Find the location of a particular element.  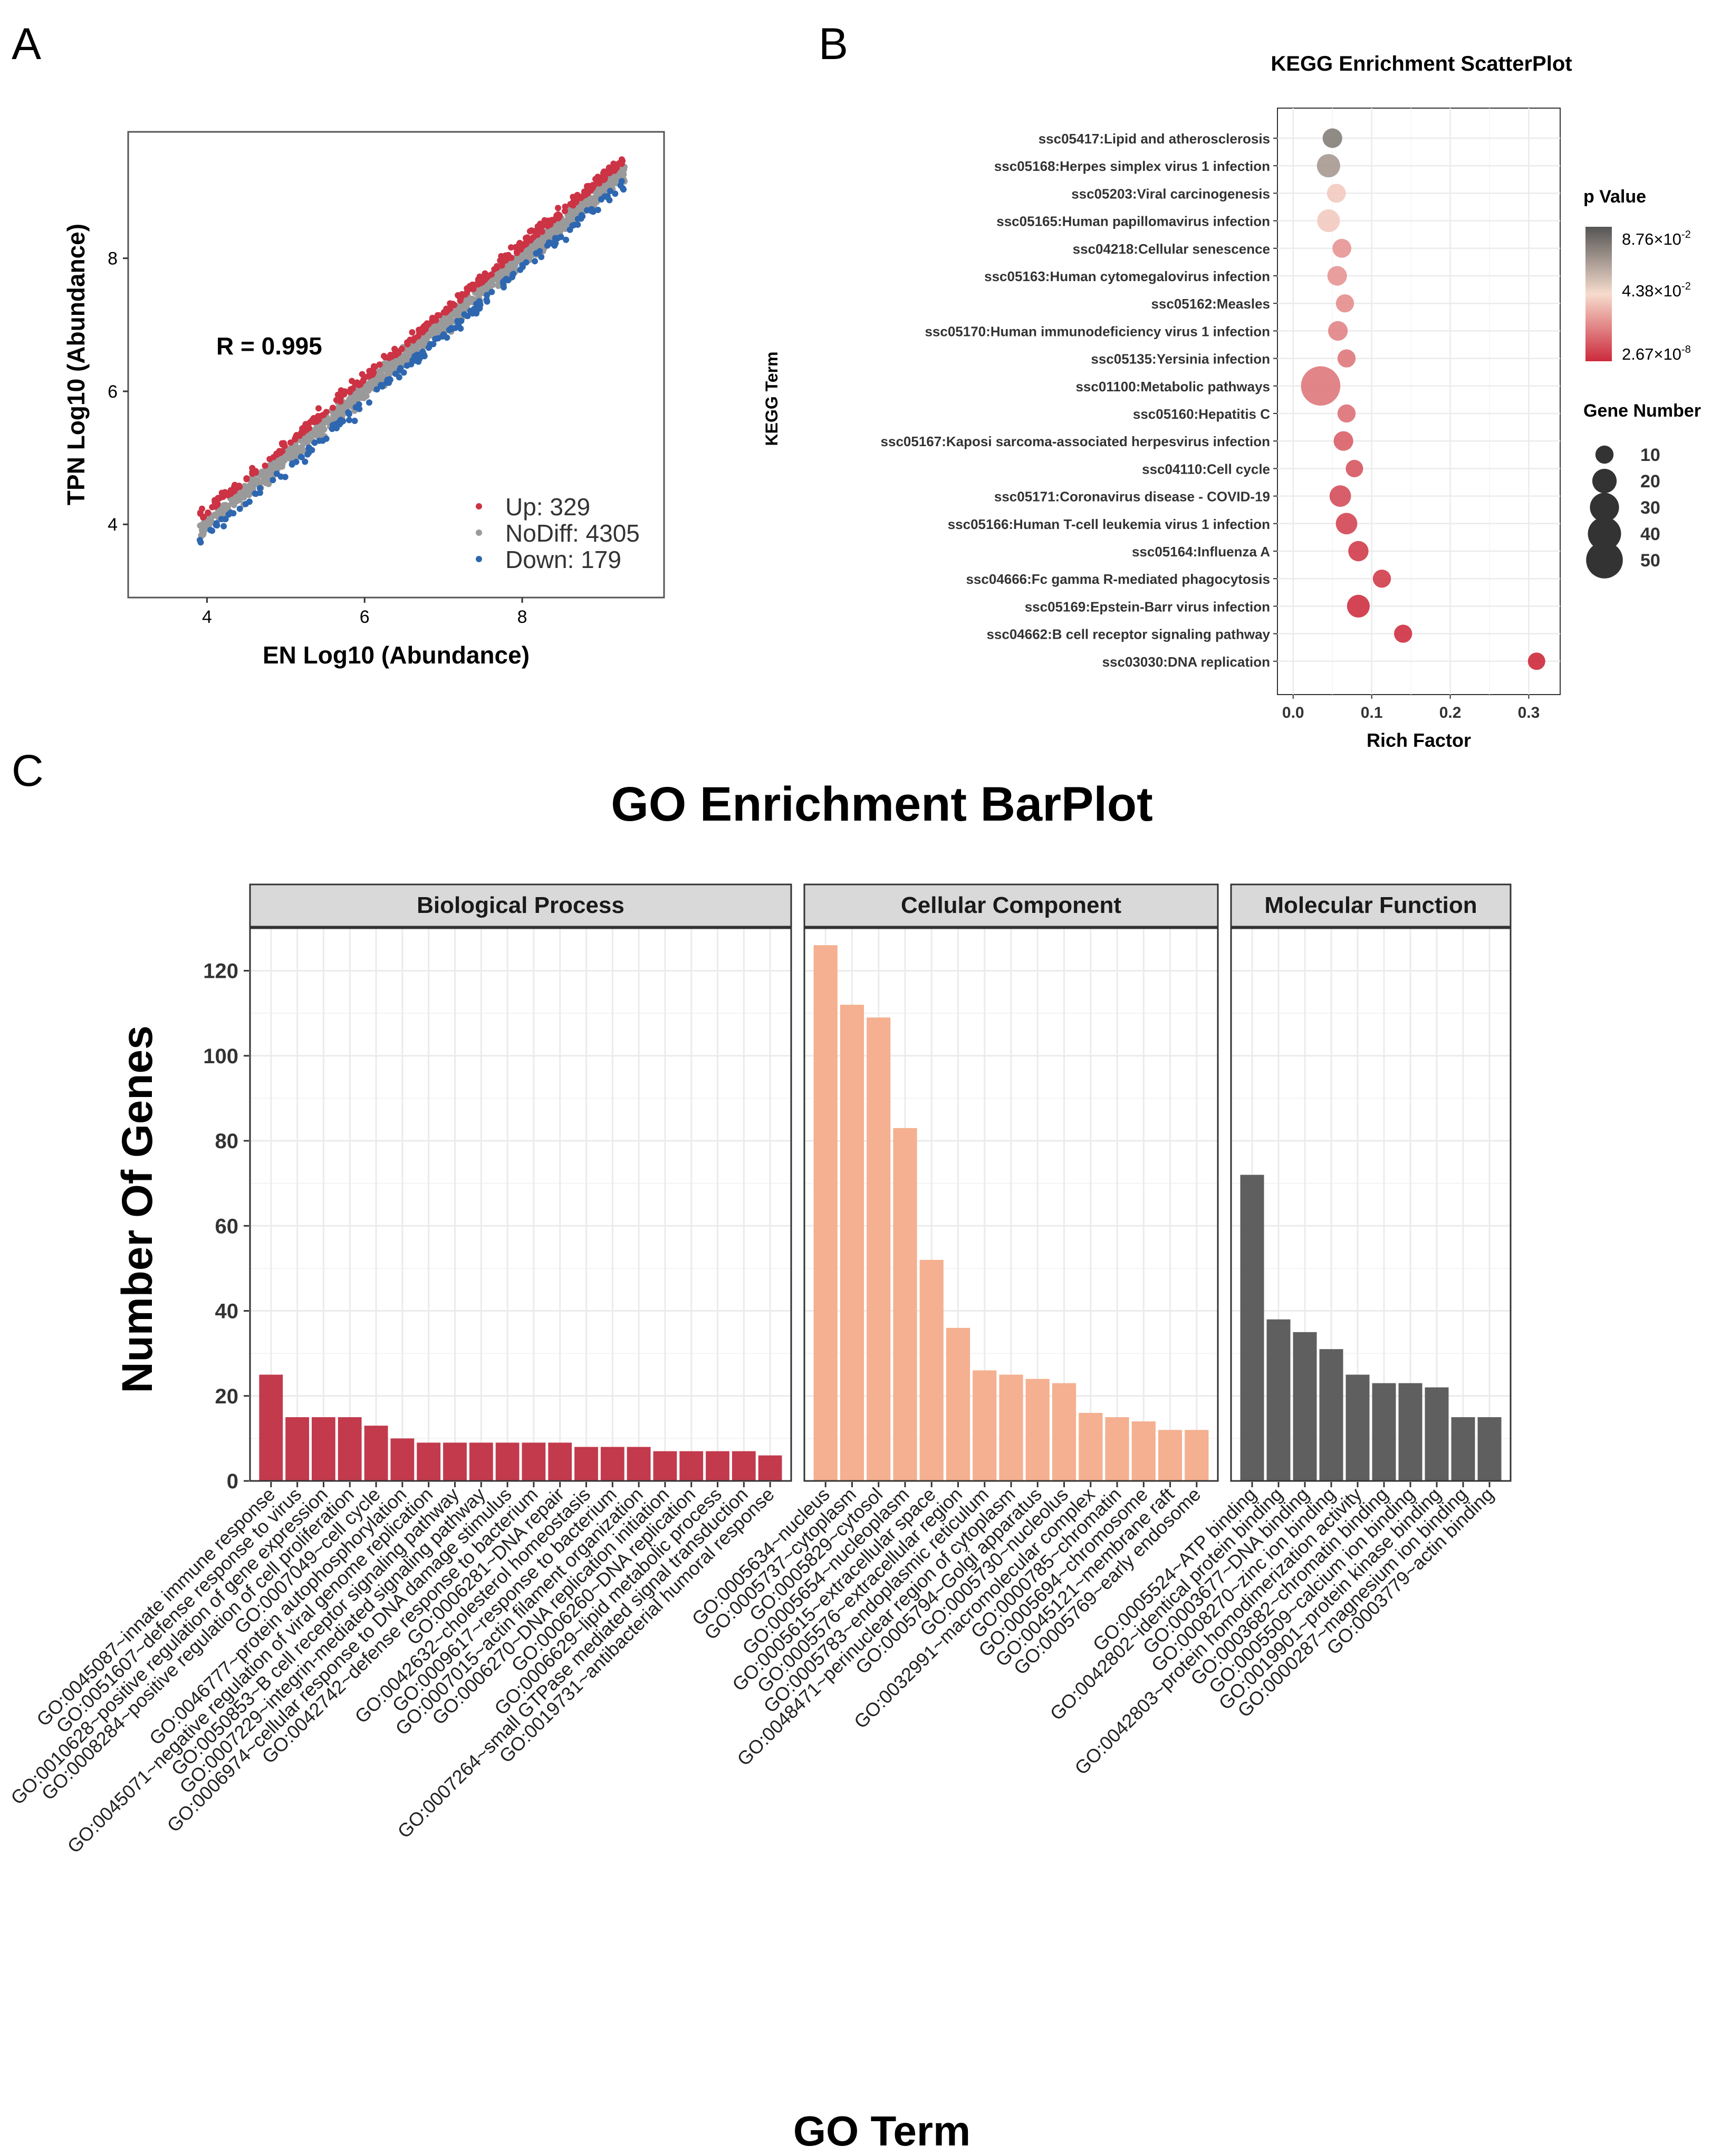

panel-b-y-axis-title: KEGG Term is located at coordinates (771, 399).